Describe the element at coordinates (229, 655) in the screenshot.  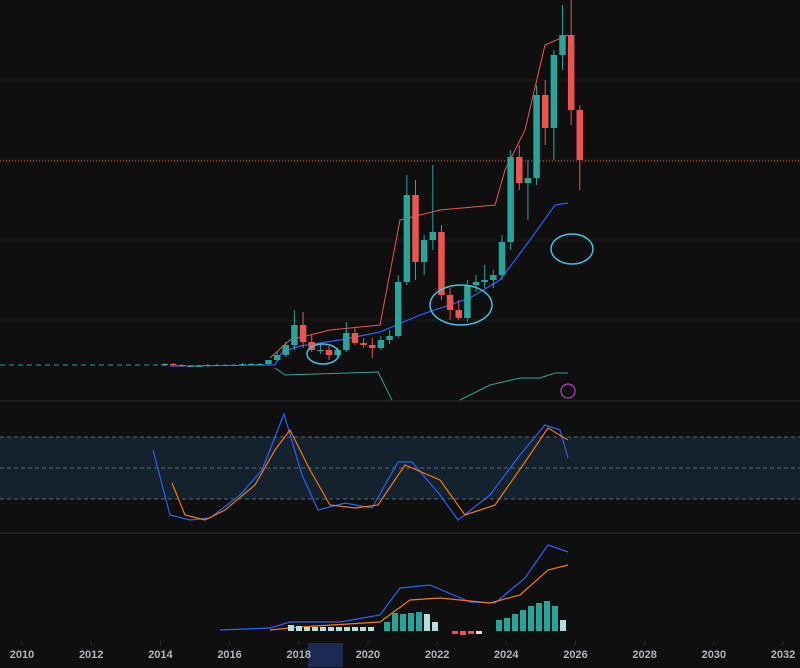
I see `x-tick-label: 2016` at that location.